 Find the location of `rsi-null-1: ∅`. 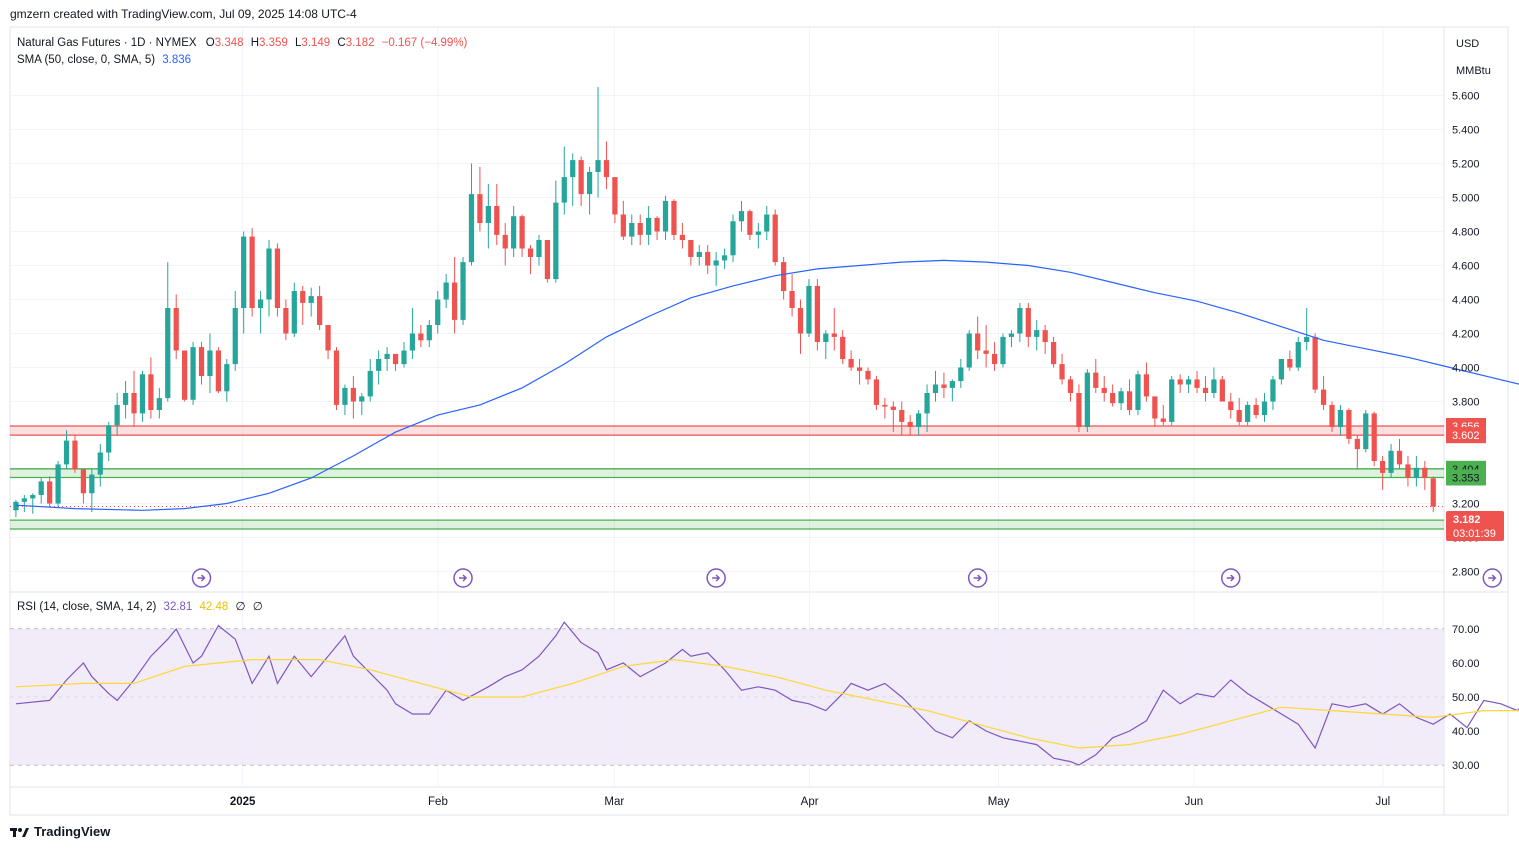

rsi-null-1: ∅ is located at coordinates (241, 607).